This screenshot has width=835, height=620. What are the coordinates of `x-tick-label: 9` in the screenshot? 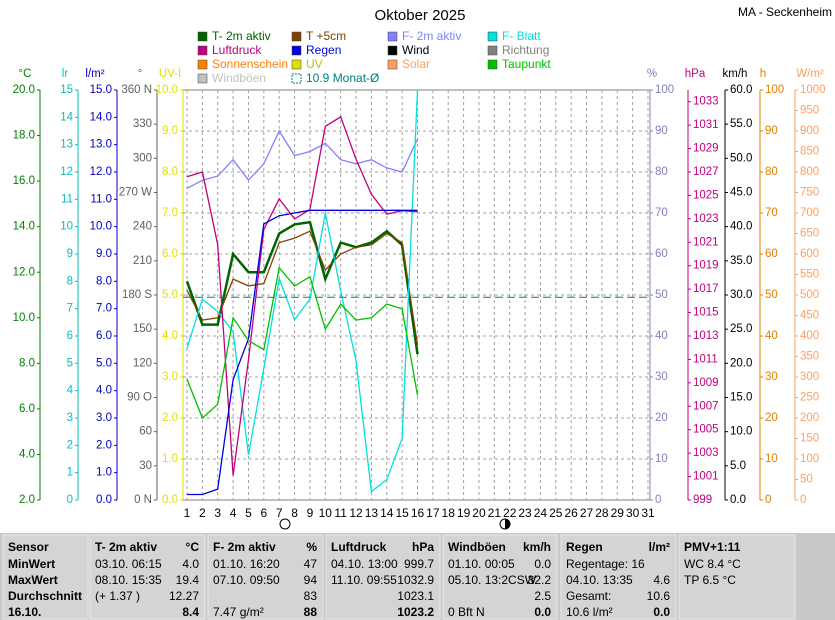 It's located at (310, 513).